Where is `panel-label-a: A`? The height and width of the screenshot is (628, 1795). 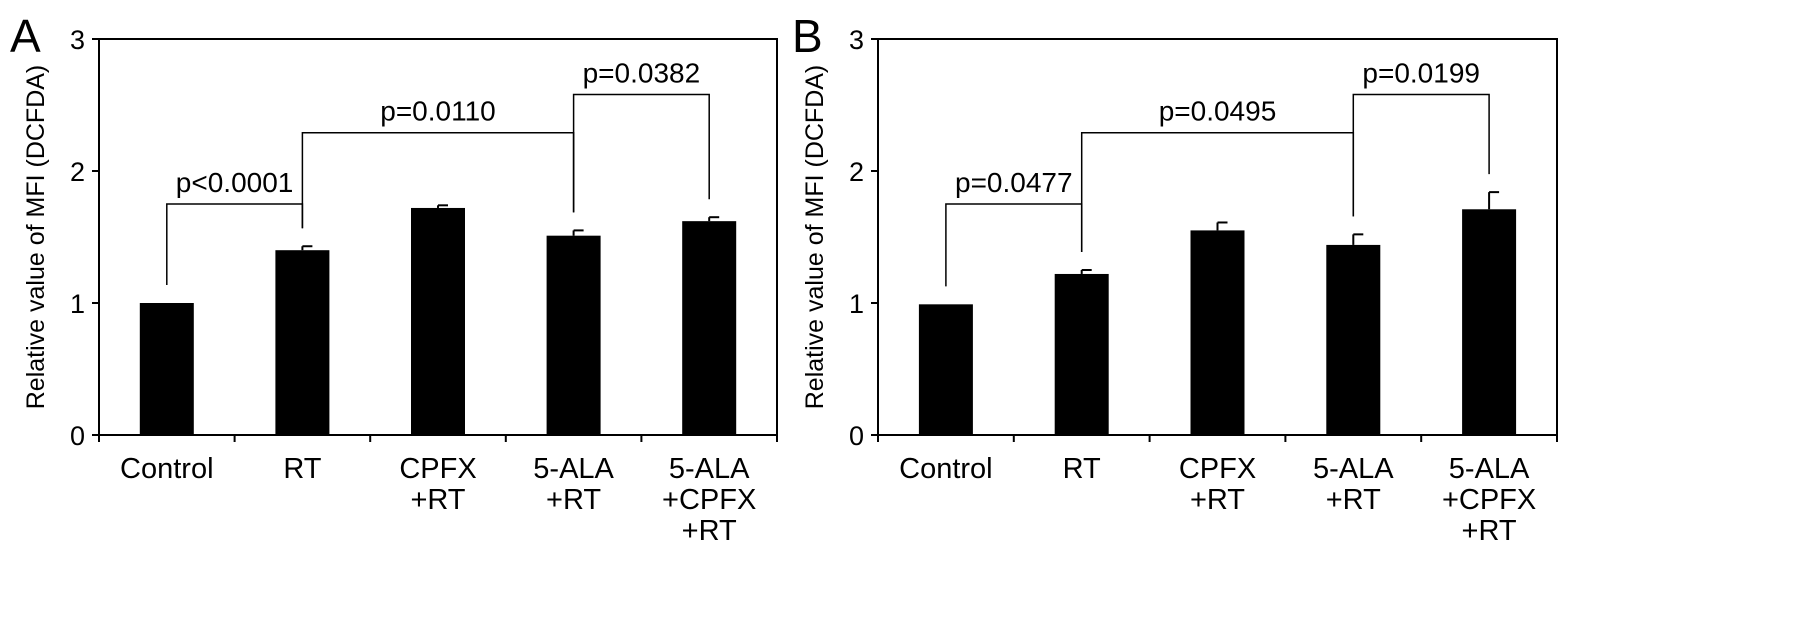 panel-label-a: A is located at coordinates (25, 36).